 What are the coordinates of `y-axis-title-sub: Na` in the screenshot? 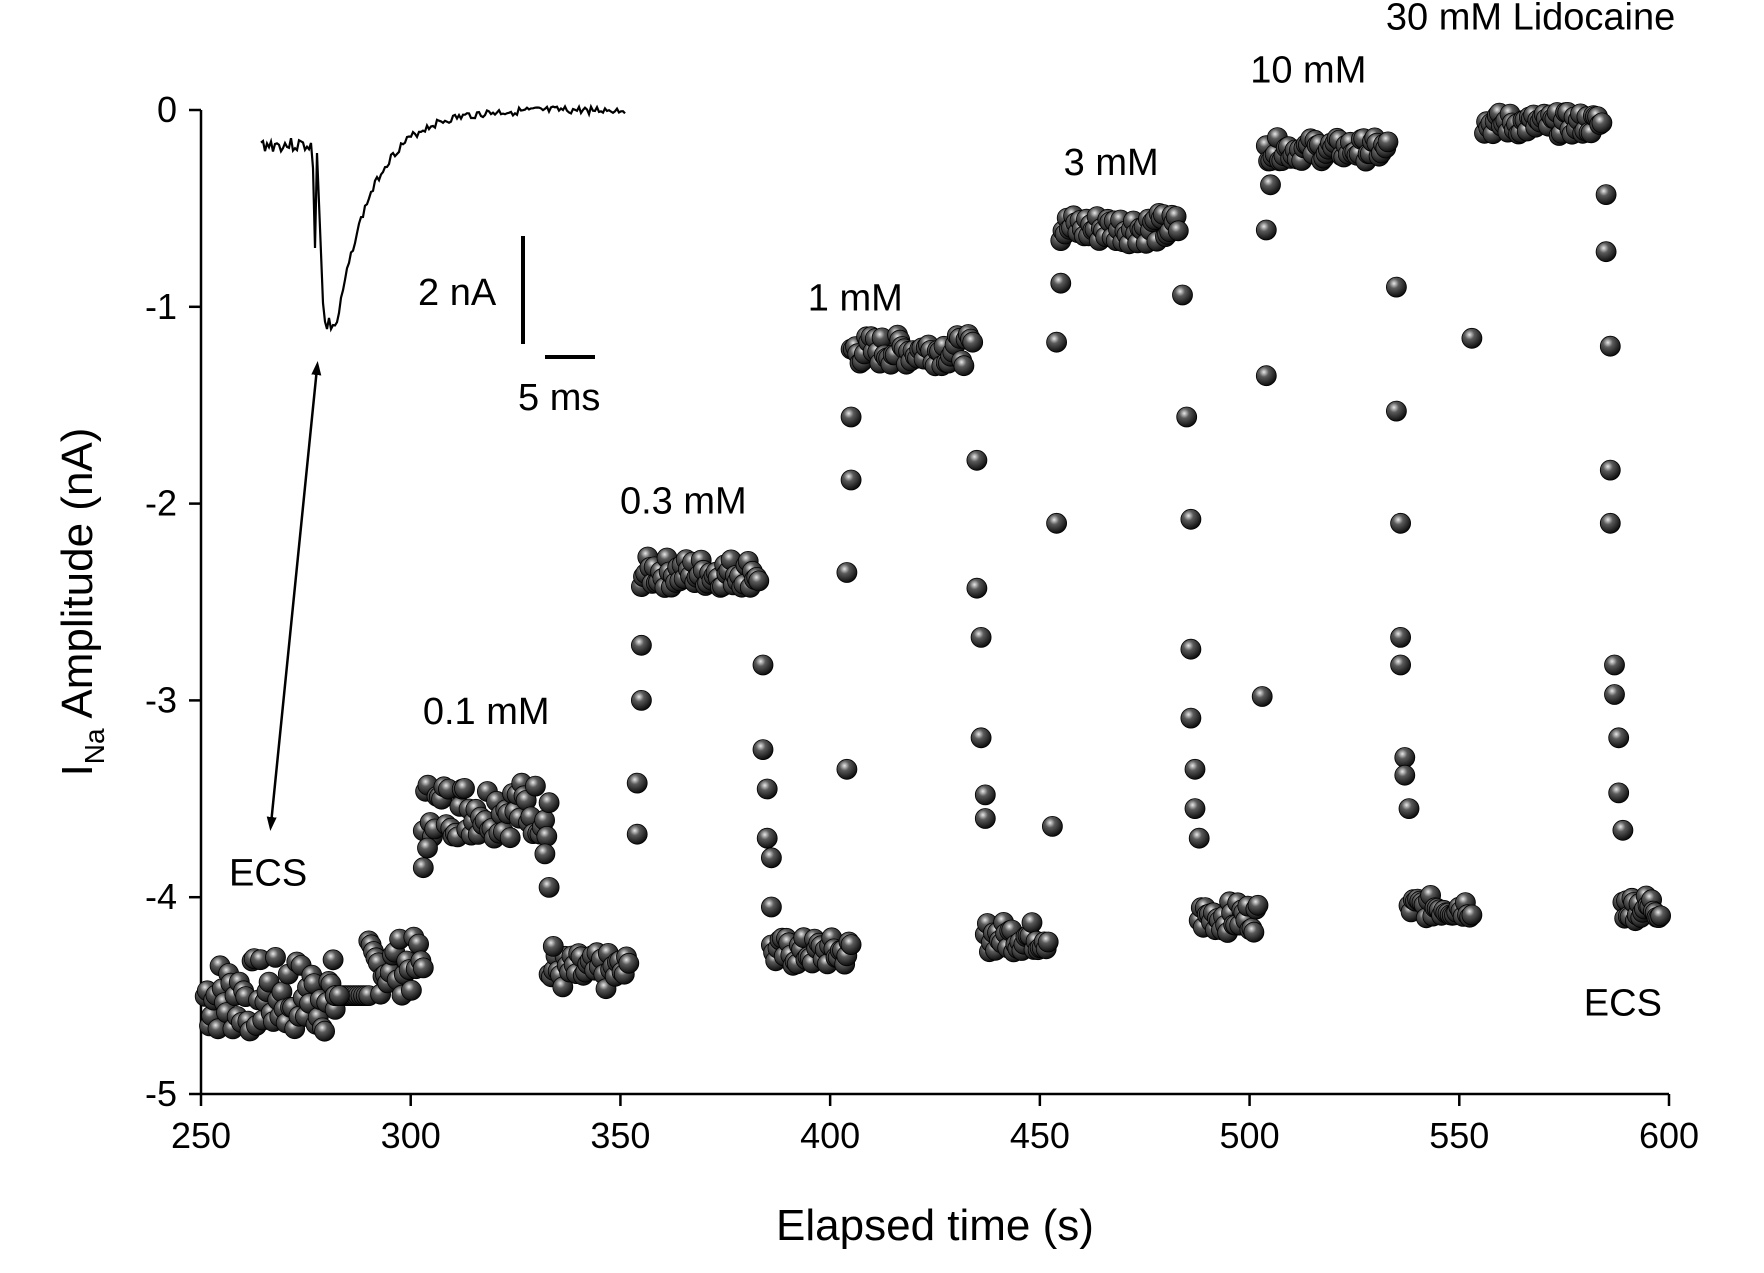 It's located at (94, 746).